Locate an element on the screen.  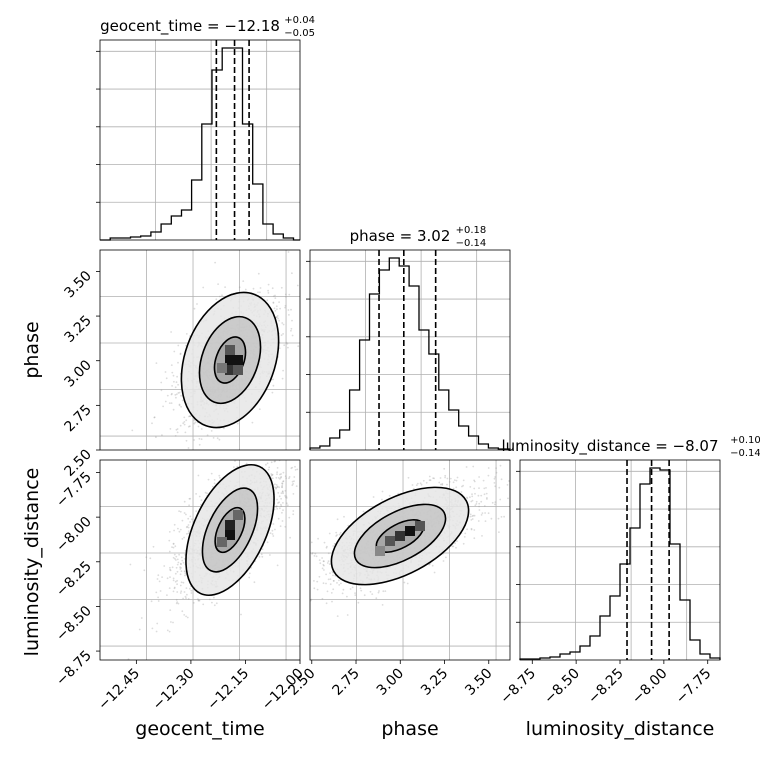
x-tick-label: 3.50 is located at coordinates (478, 682).